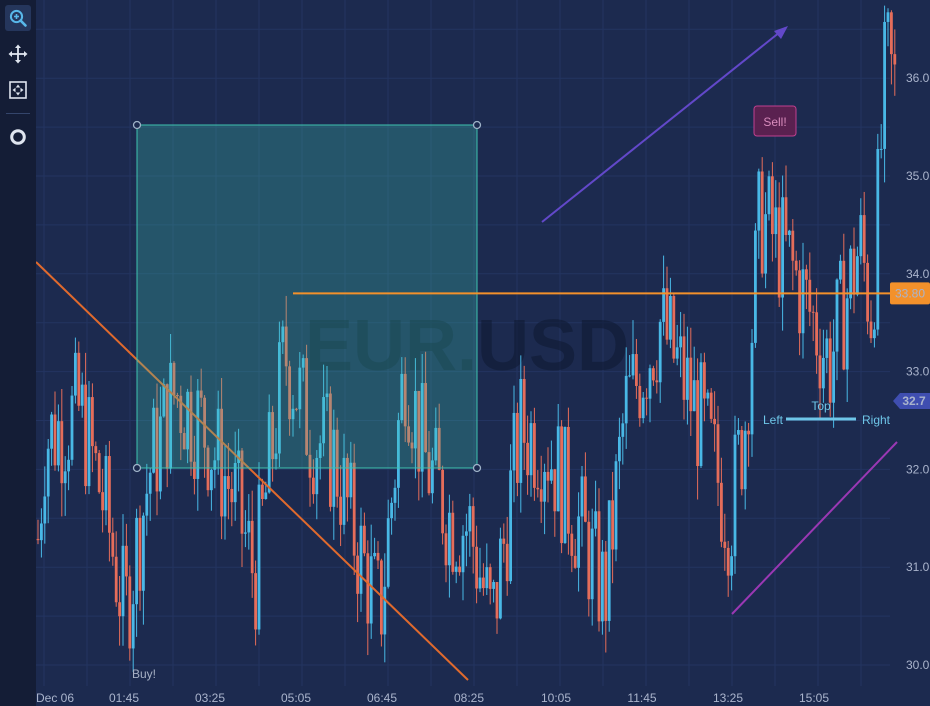  Describe the element at coordinates (814, 698) in the screenshot. I see `x-tick-label: 15:05` at that location.